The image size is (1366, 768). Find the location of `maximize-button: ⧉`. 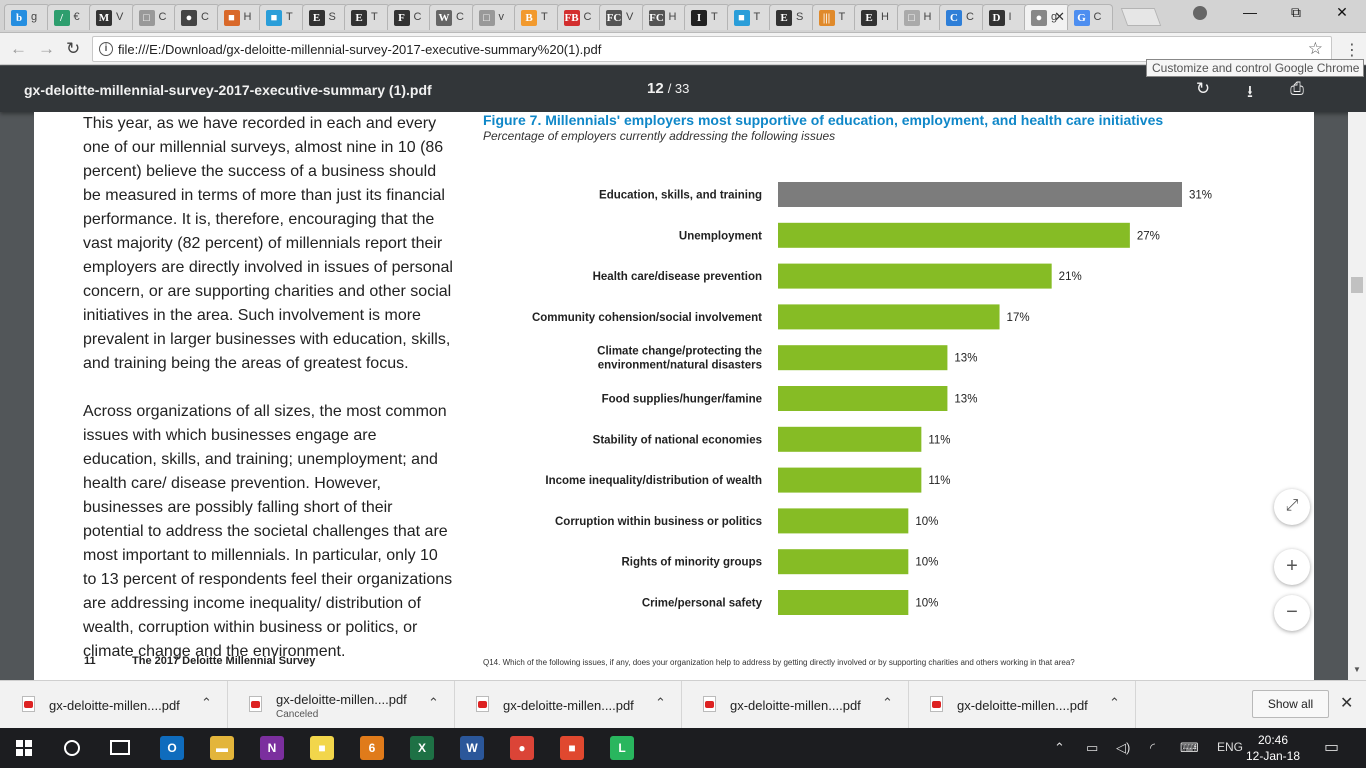

maximize-button: ⧉ is located at coordinates (1296, 12).